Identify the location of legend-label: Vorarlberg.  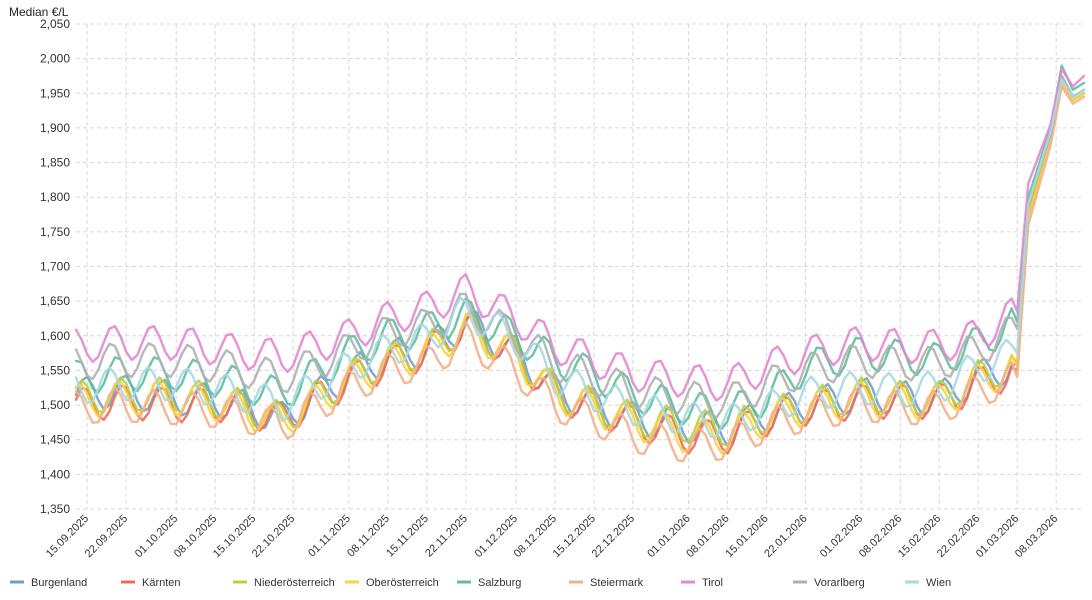
(839, 583).